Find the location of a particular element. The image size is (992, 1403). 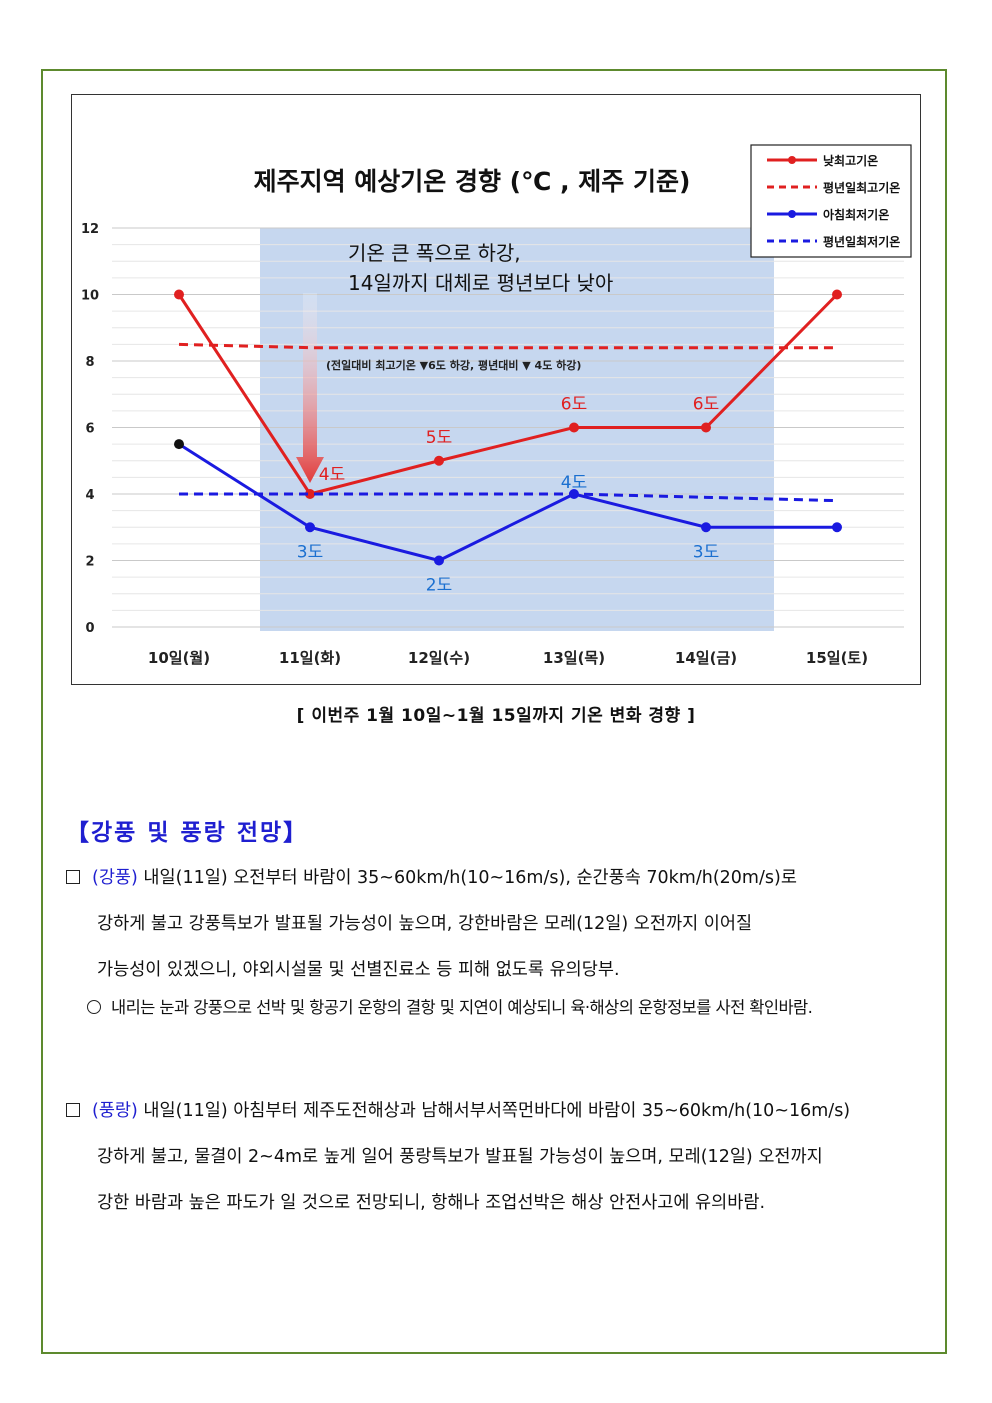

legend-label: 평년일최고기온 is located at coordinates (861, 187).